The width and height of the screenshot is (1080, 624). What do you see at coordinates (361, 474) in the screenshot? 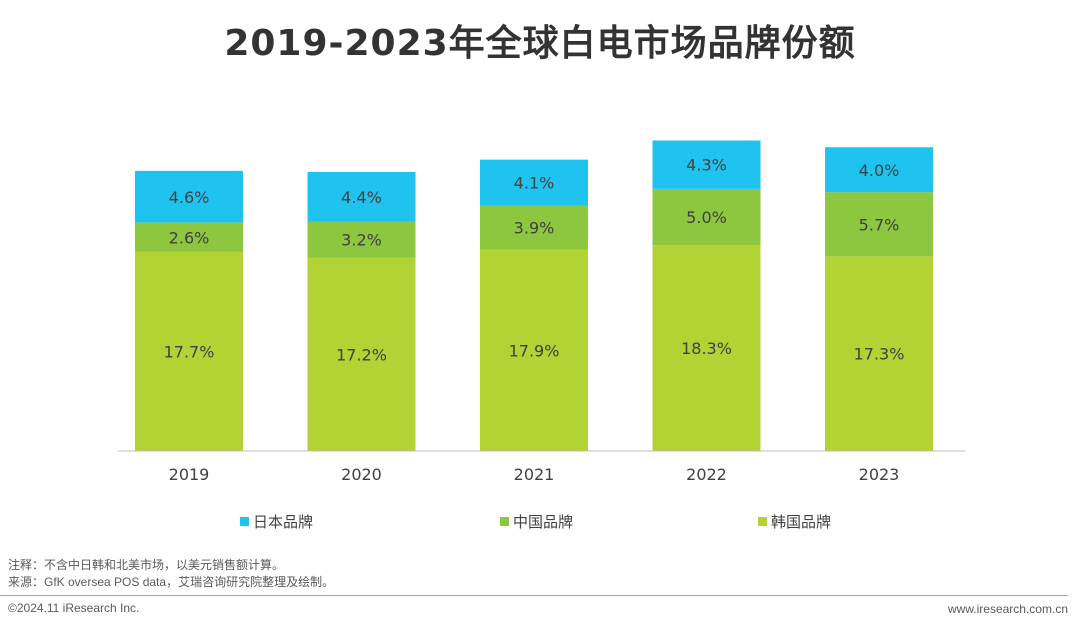
I see `x-tick-label-2020: 2020` at bounding box center [361, 474].